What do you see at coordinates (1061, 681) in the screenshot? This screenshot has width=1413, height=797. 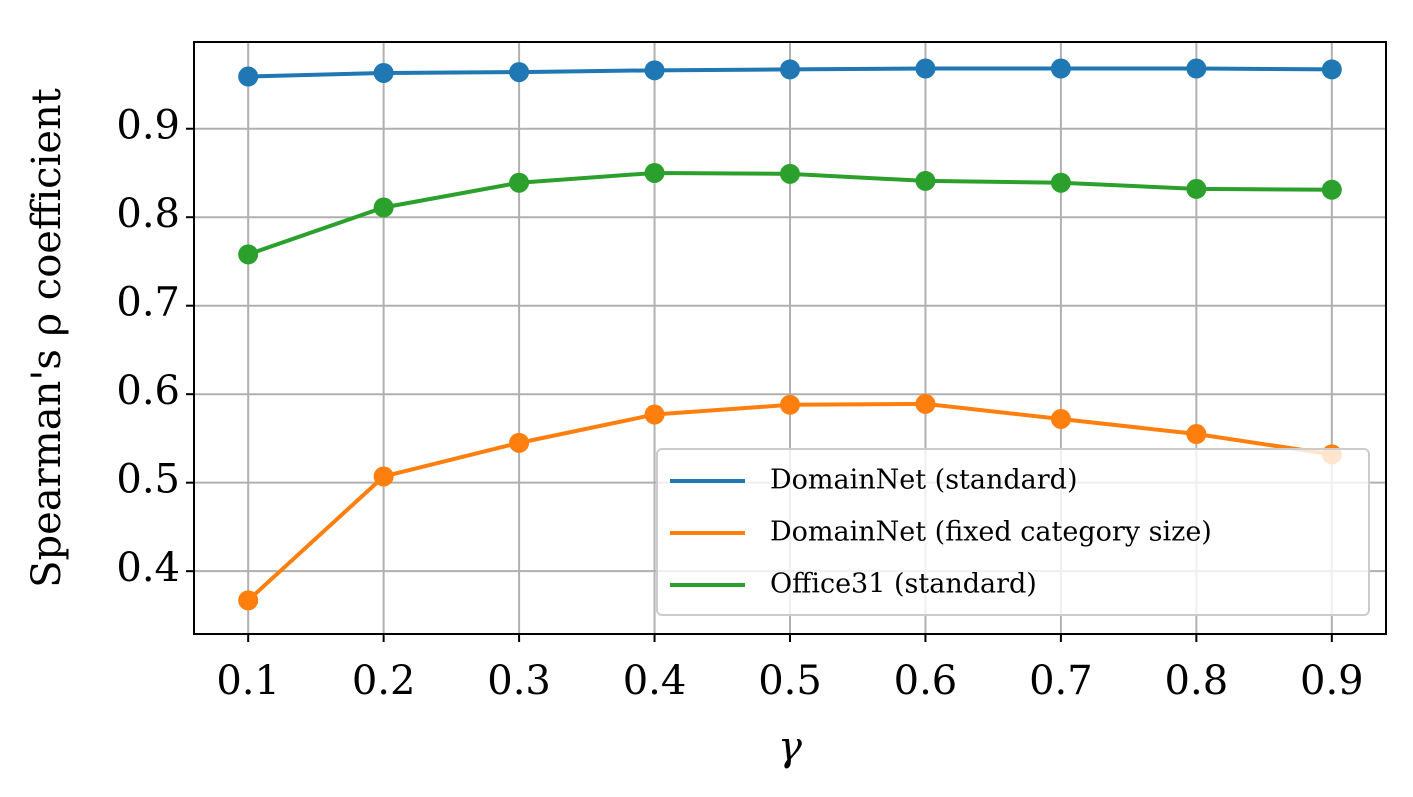 I see `x-tick-label: 0.7` at bounding box center [1061, 681].